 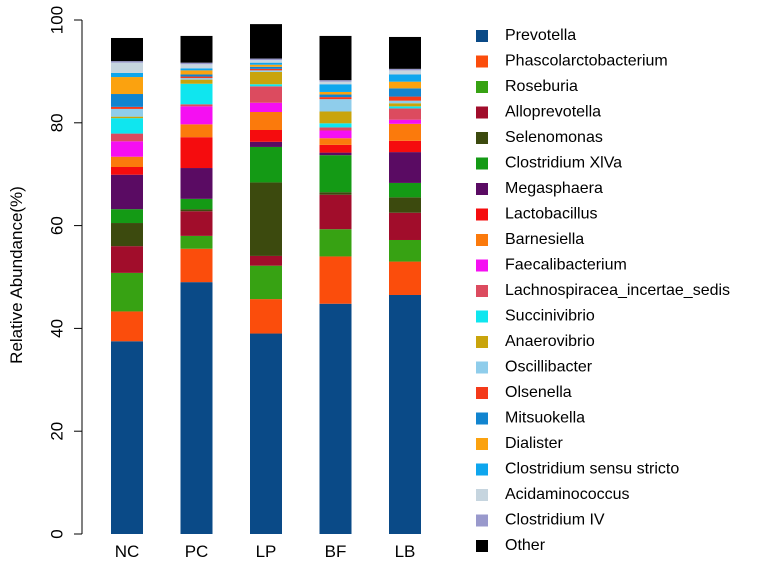 I want to click on legend-label: Megasphaera, so click(x=554, y=188).